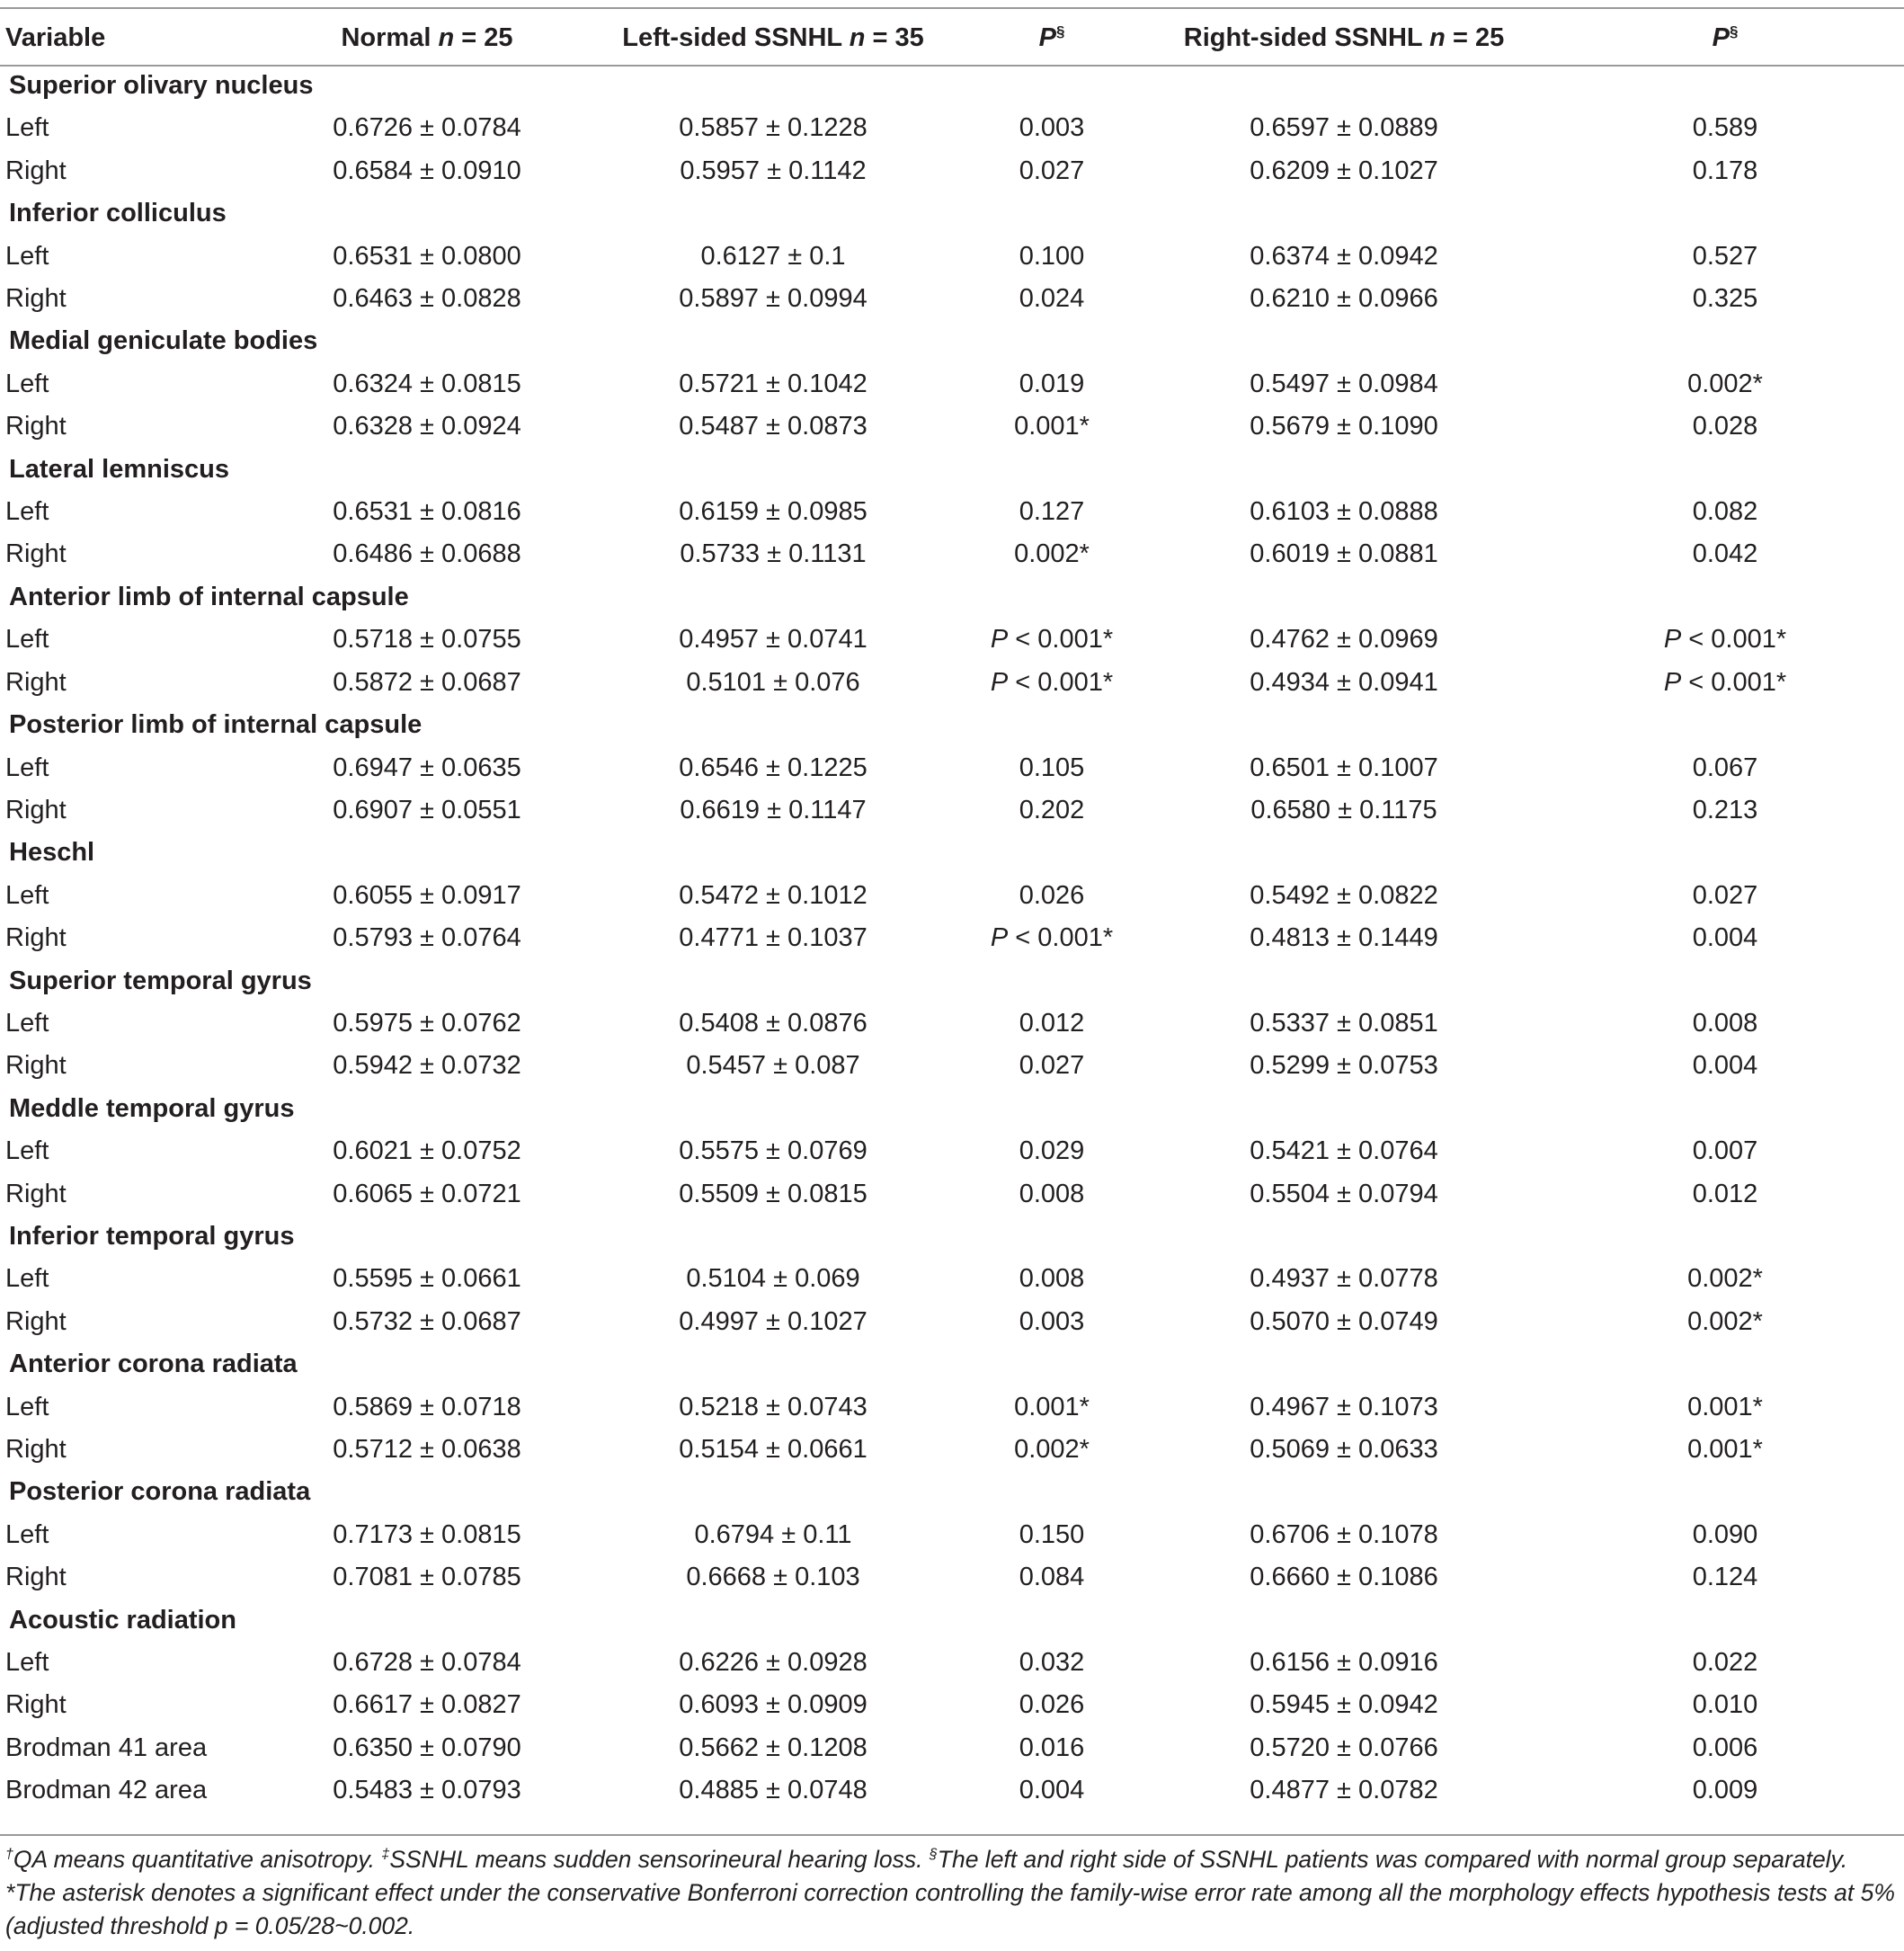 The width and height of the screenshot is (1904, 1951). Describe the element at coordinates (1052, 1194) in the screenshot. I see `p-left-cell: 0.008` at that location.